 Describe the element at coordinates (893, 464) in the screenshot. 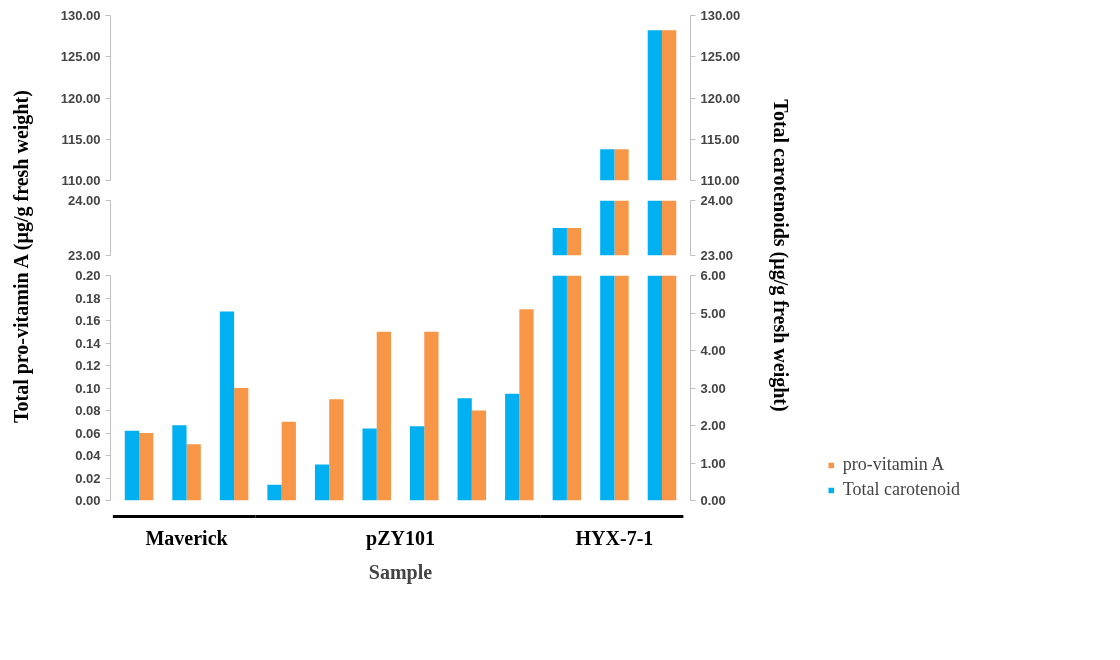

I see `legend-label: pro-vitamin A` at that location.